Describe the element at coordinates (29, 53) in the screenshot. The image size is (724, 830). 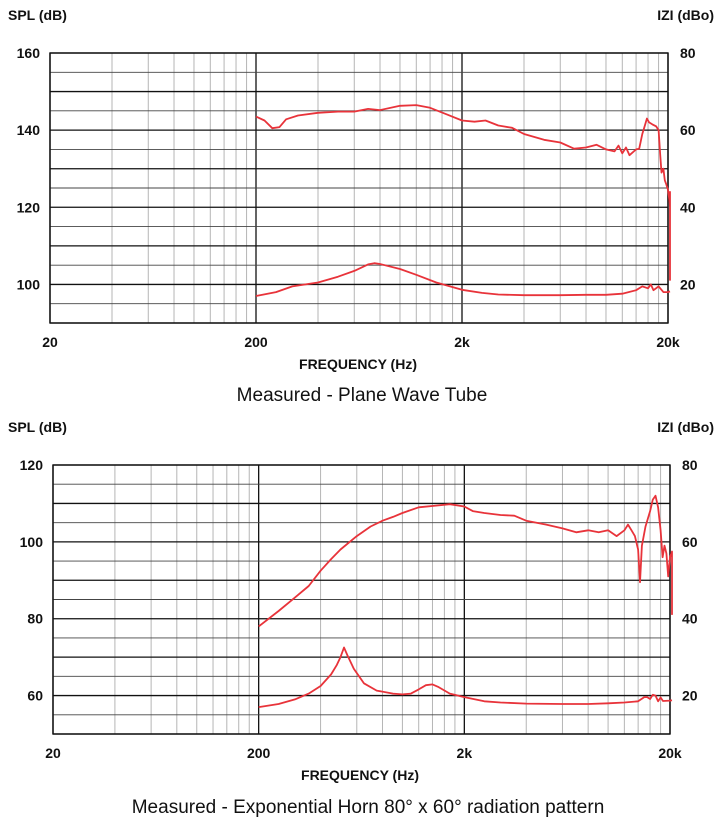
I see `y-tick-label-left: 160` at that location.